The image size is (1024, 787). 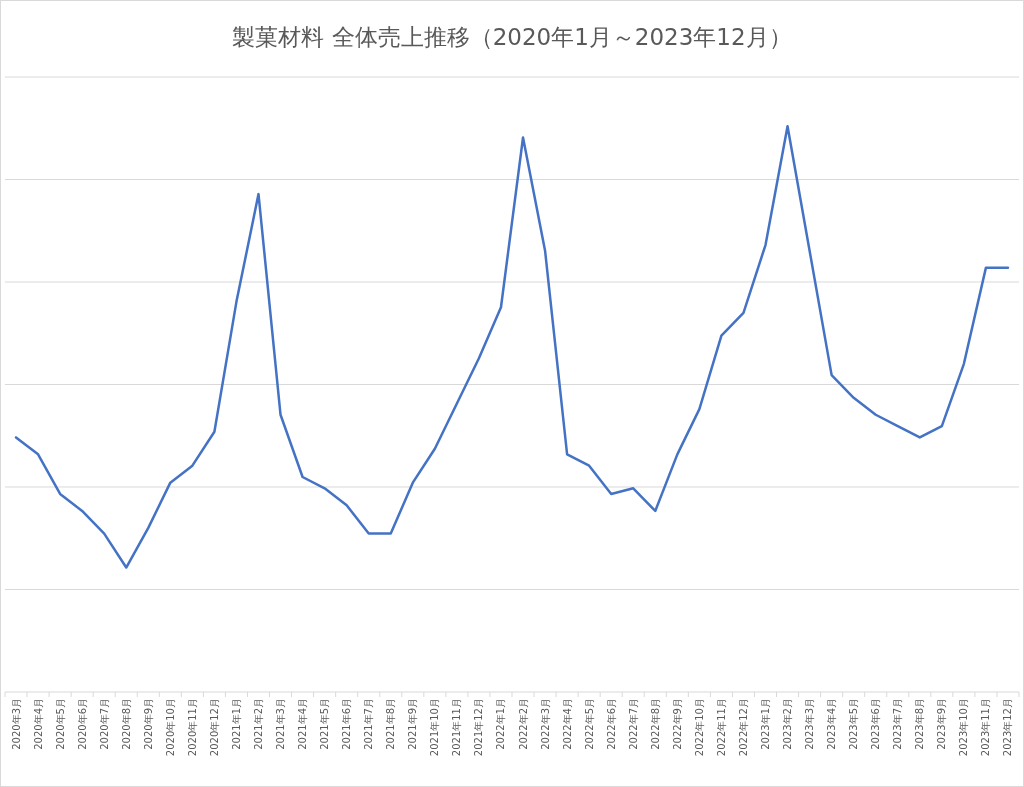 What do you see at coordinates (60, 724) in the screenshot?
I see `x-tick-label: 2020年5月` at bounding box center [60, 724].